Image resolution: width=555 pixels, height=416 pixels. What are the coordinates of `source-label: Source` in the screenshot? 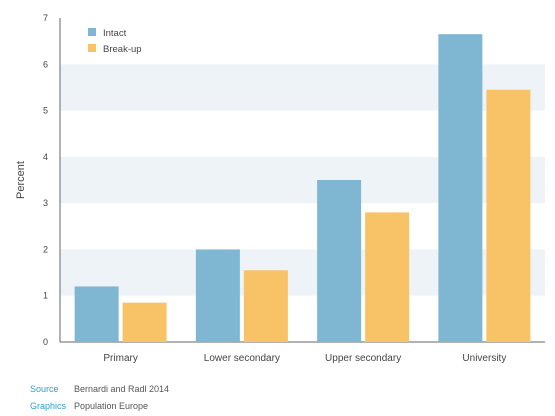 It's located at (44, 389).